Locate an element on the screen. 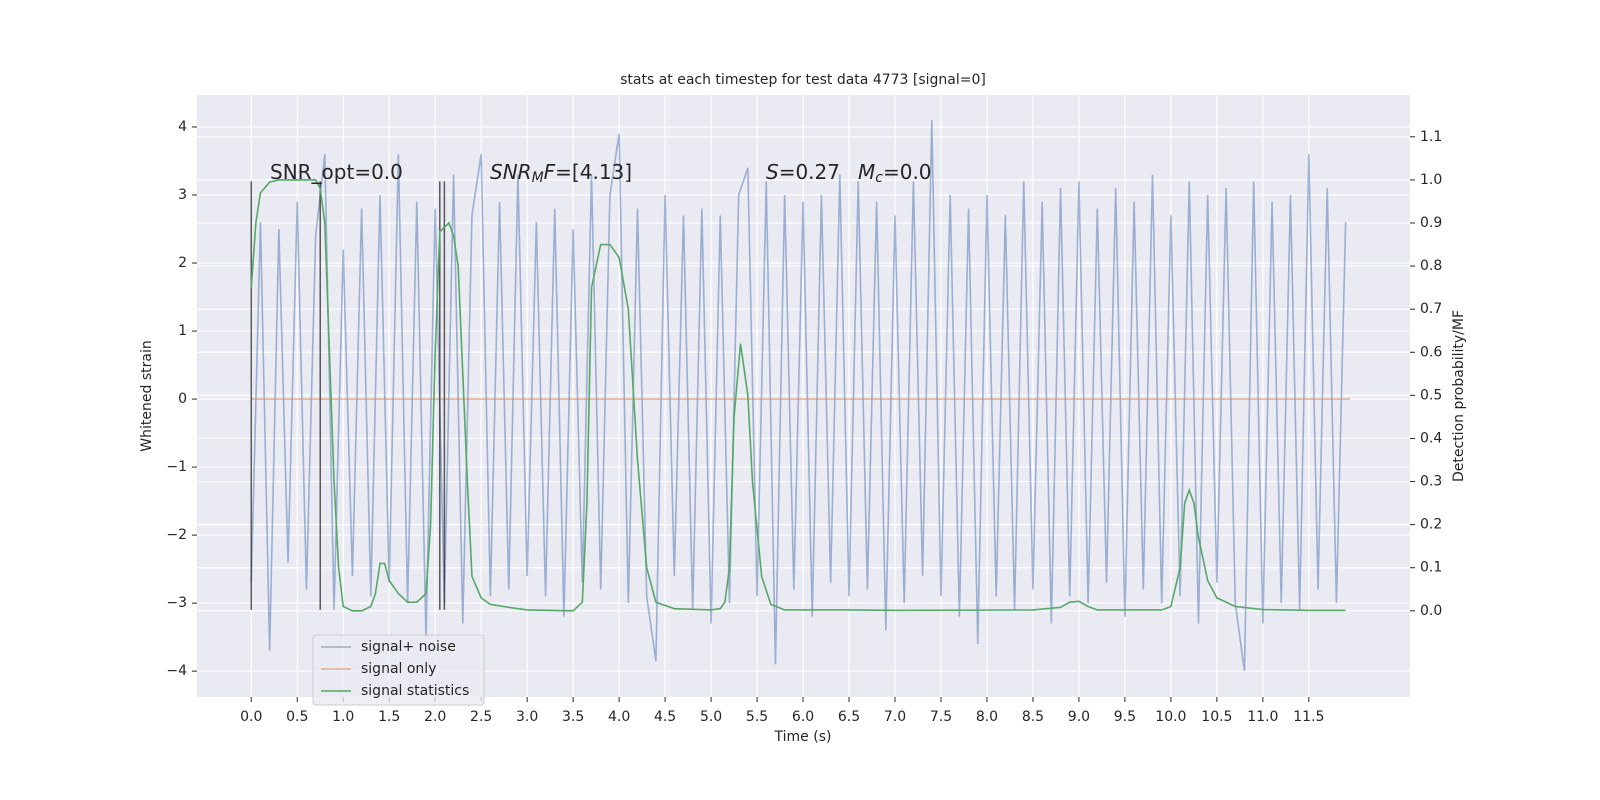 Image resolution: width=1600 pixels, height=800 pixels. y2-tick-label: 0.1 is located at coordinates (1431, 568).